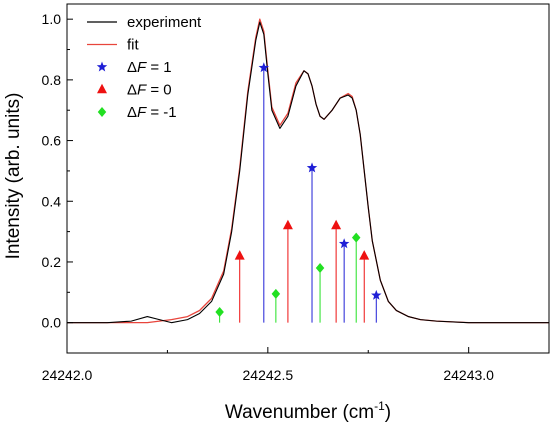  Describe the element at coordinates (102, 112) in the screenshot. I see `legend-marker-diamond` at that location.